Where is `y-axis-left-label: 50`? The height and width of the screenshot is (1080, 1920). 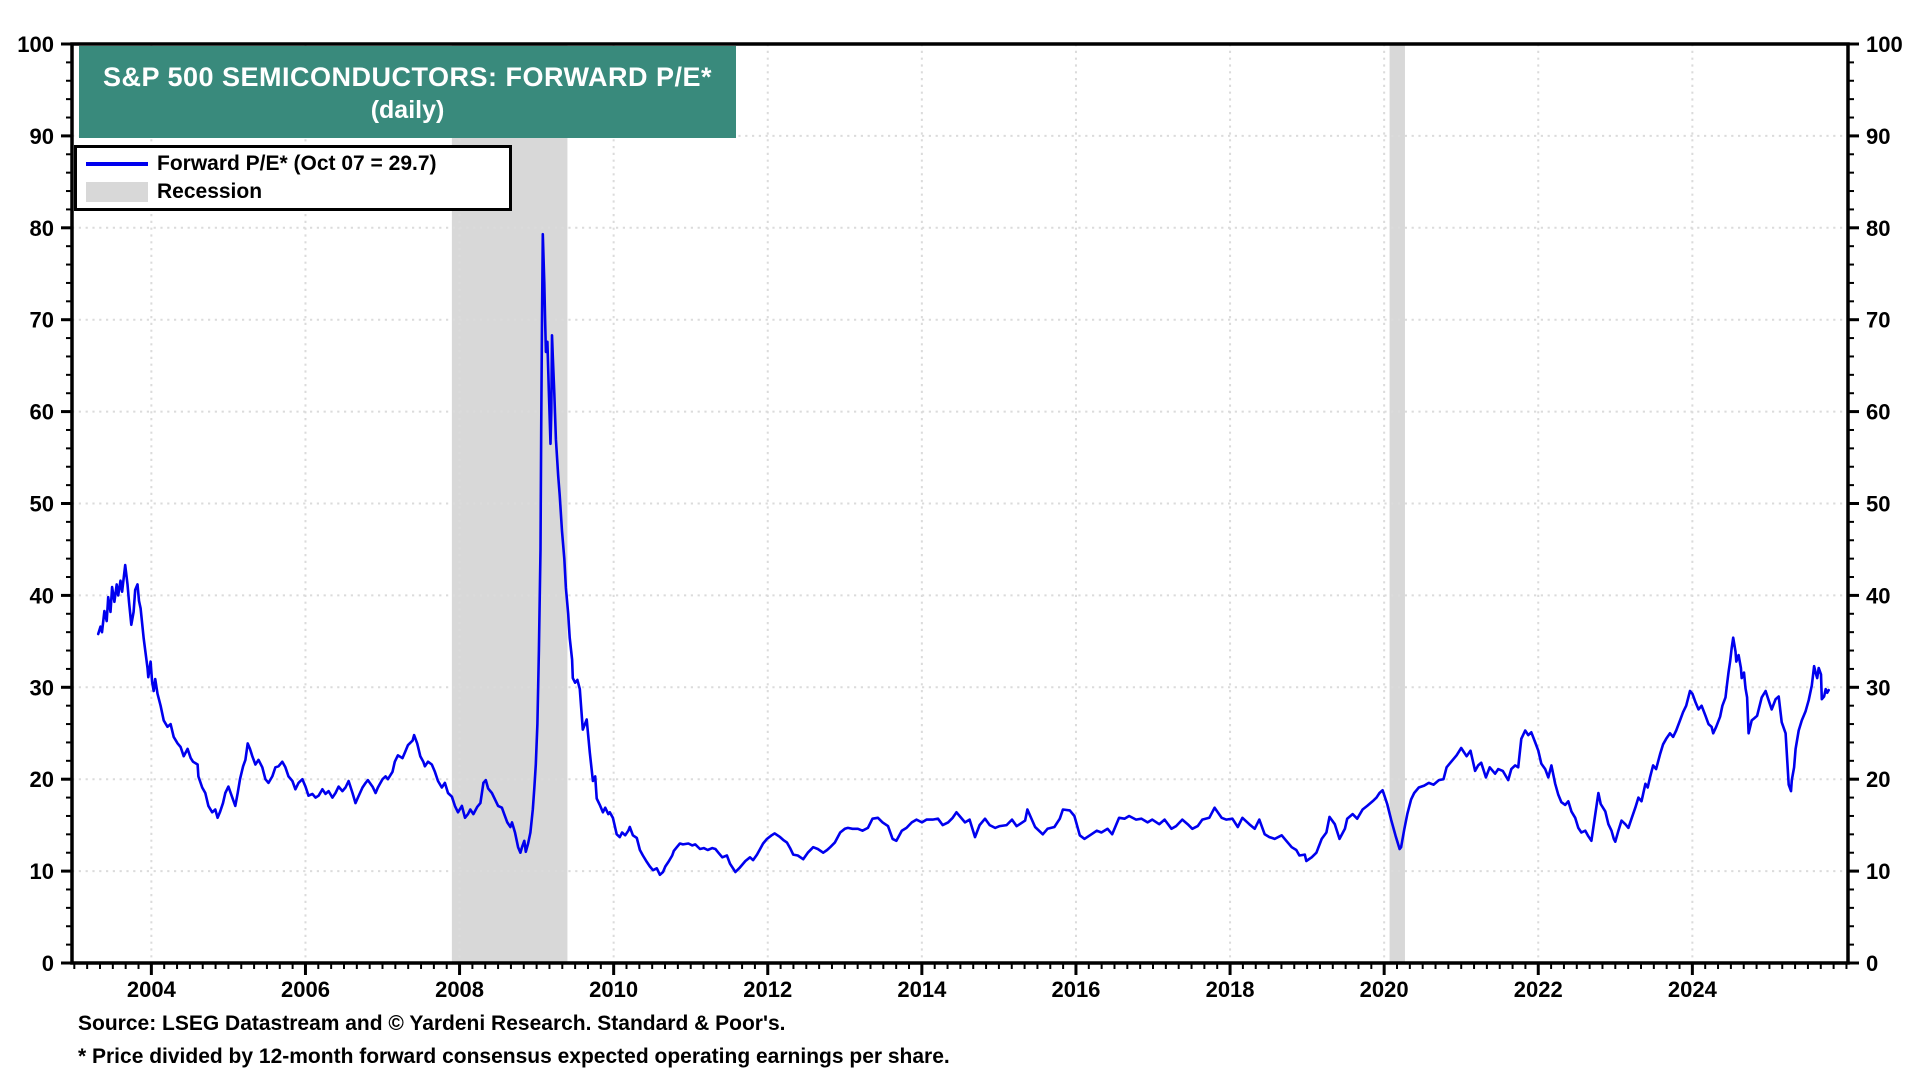
y-axis-left-label: 50 is located at coordinates (42, 504).